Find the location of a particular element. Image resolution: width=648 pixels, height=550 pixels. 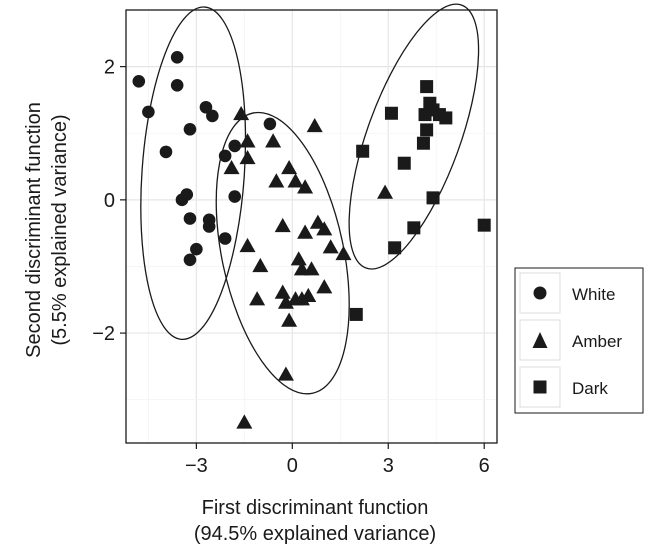

x-axis-title-line1: First discriminant function is located at coordinates (315, 508).